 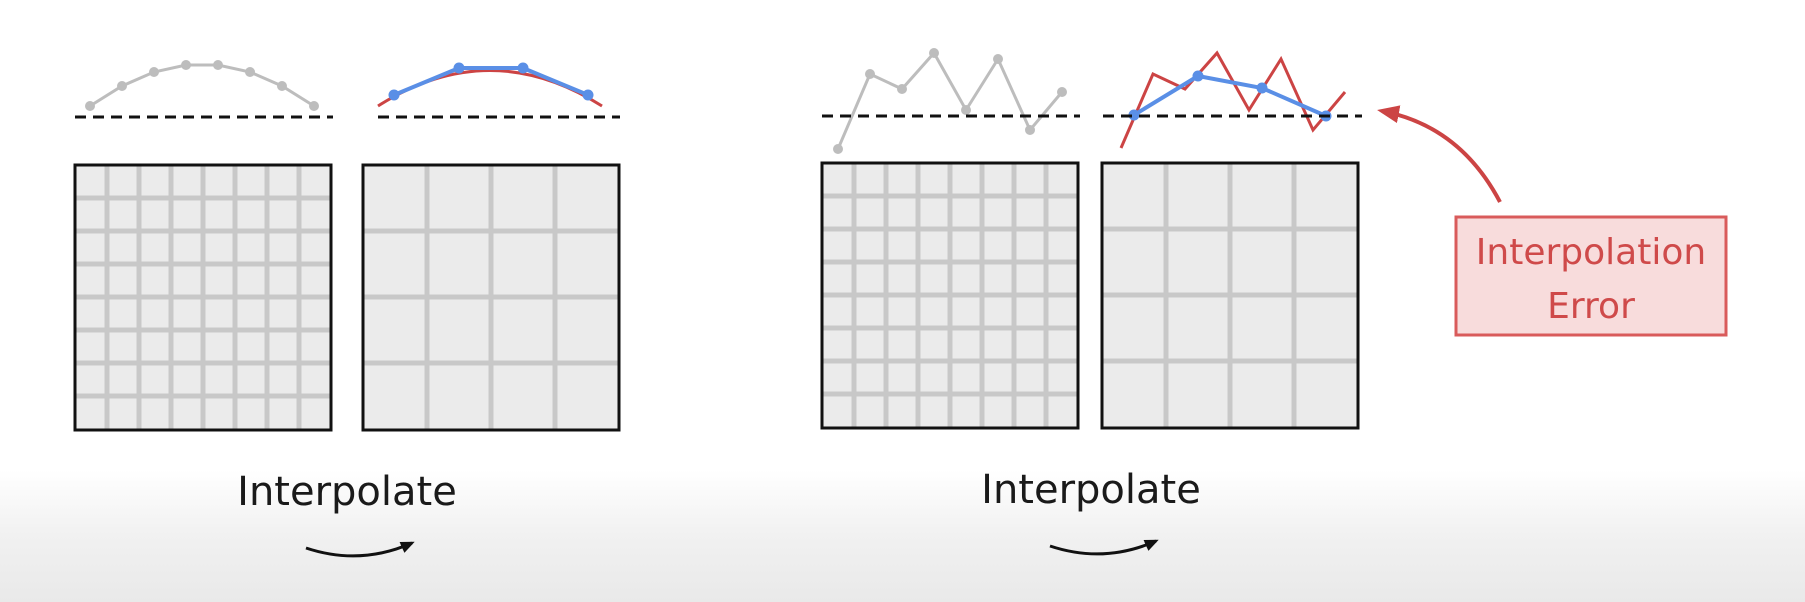 I want to click on left-fine-signal-points, so click(x=202, y=85).